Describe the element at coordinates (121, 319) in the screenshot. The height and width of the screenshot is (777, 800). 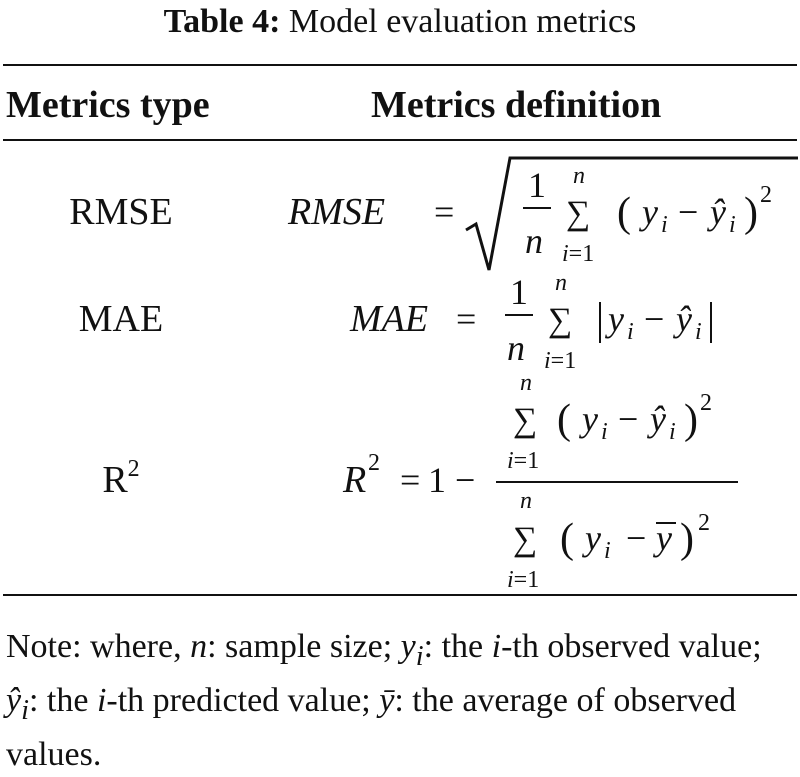
I see `metric-type-mae: MAE` at that location.